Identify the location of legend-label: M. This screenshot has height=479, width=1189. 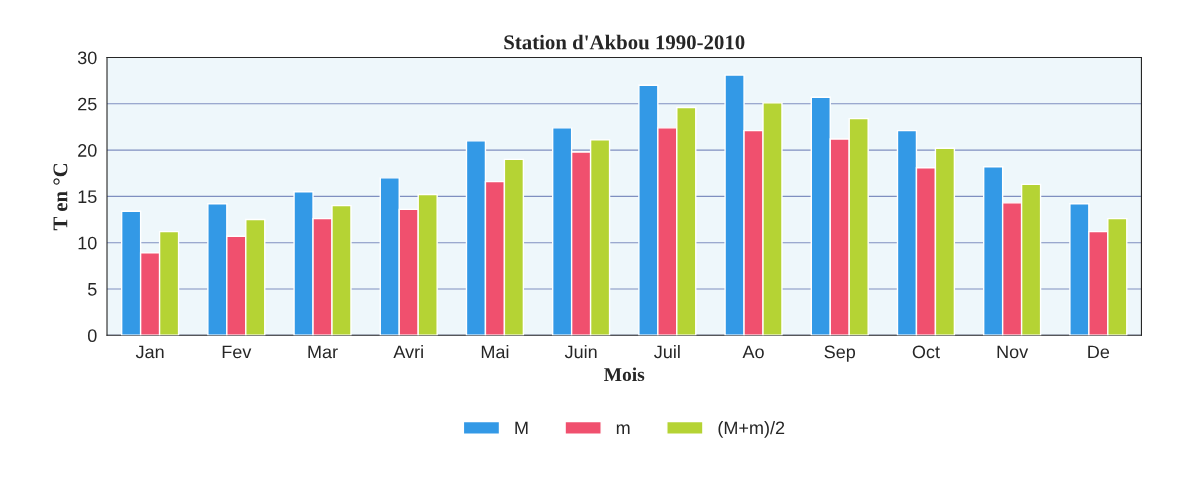
(521, 428).